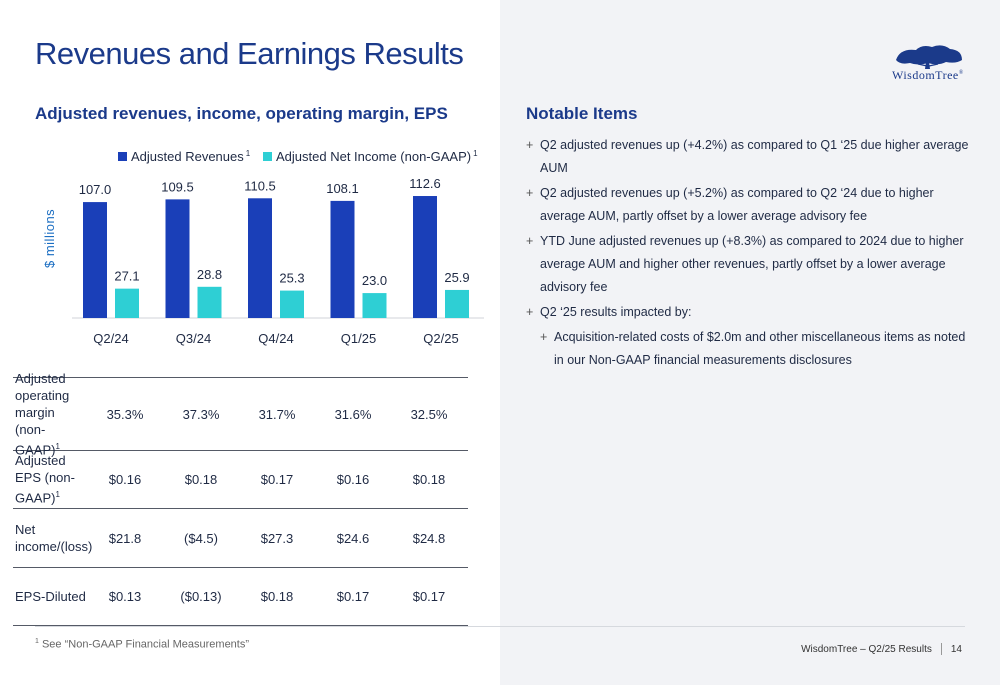  I want to click on data-label-0-0: 107.0, so click(95, 189).